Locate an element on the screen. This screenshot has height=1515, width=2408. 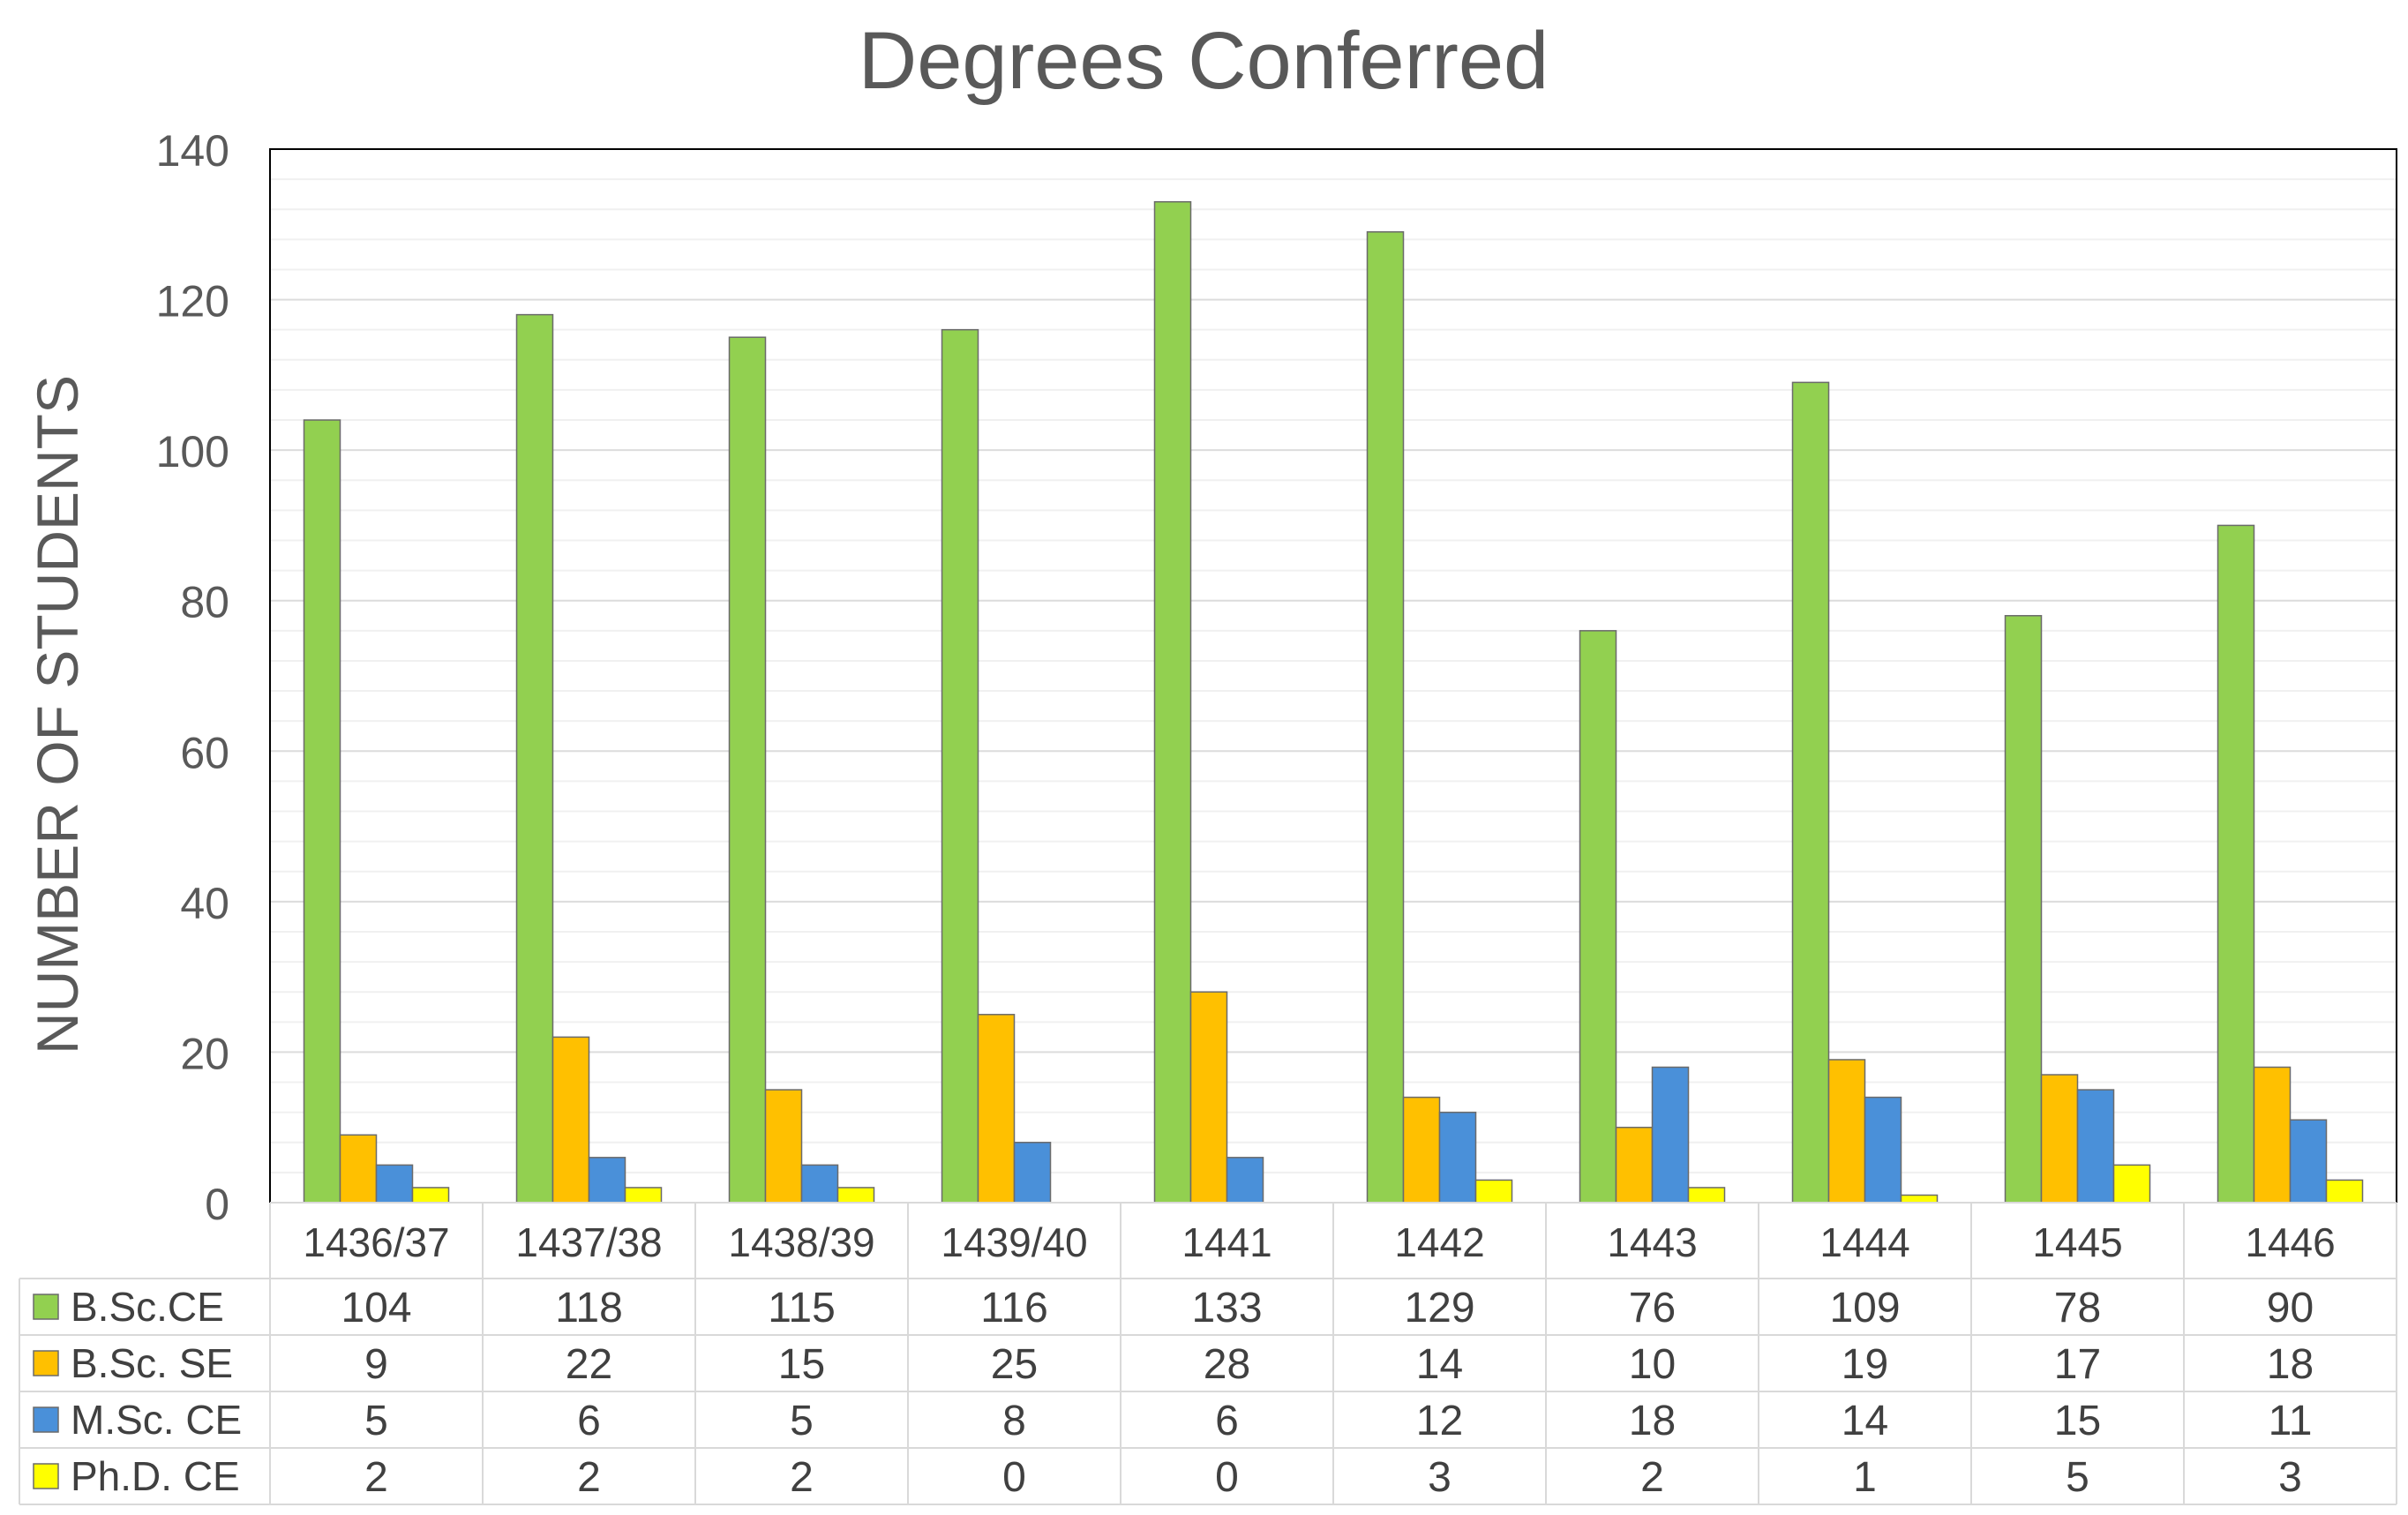
table-cell-value: 118 is located at coordinates (589, 1308).